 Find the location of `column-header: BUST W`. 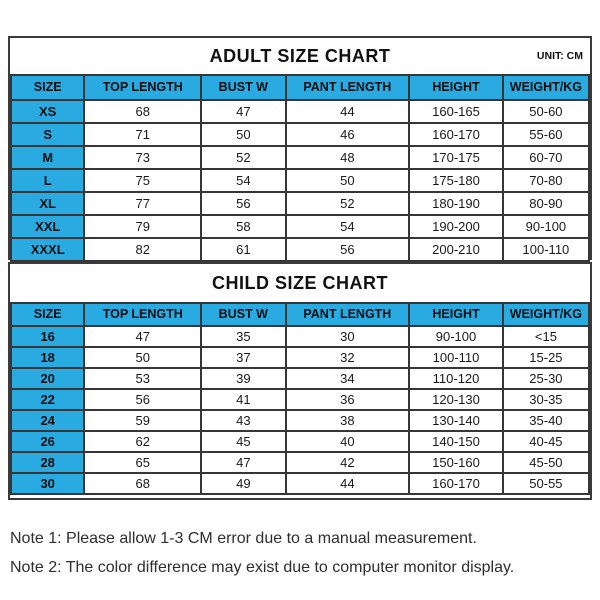

column-header: BUST W is located at coordinates (243, 87).